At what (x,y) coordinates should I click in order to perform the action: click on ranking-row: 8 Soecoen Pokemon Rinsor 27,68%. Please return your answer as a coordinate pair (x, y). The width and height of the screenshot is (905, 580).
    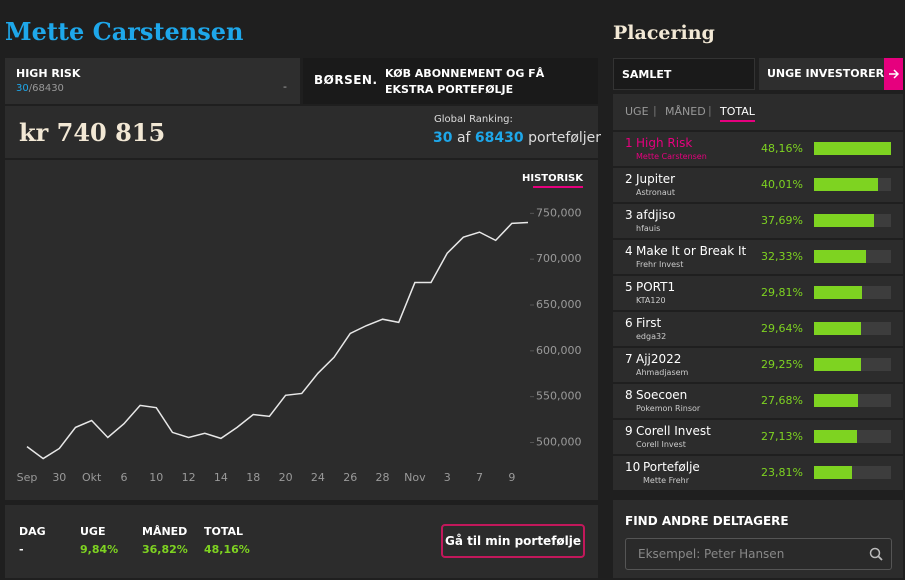
    Looking at the image, I should click on (758, 401).